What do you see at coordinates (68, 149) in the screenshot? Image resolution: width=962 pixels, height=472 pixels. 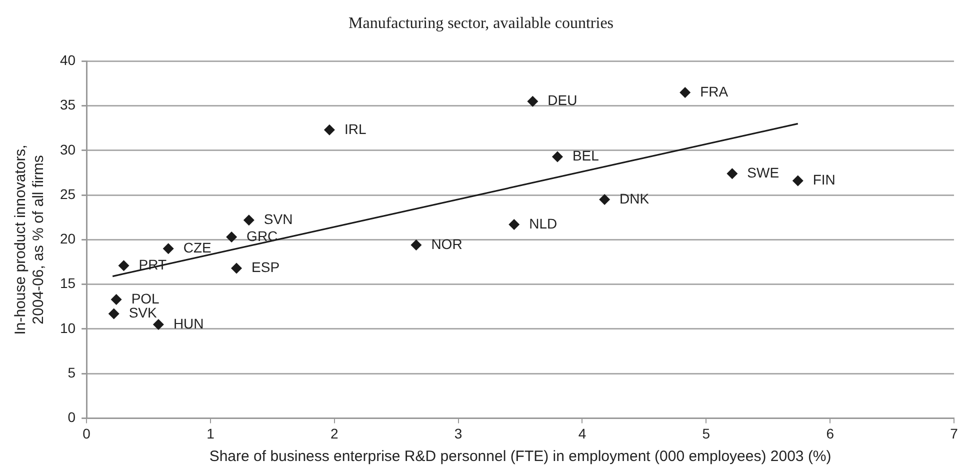 I see `y-tick-label: 30` at bounding box center [68, 149].